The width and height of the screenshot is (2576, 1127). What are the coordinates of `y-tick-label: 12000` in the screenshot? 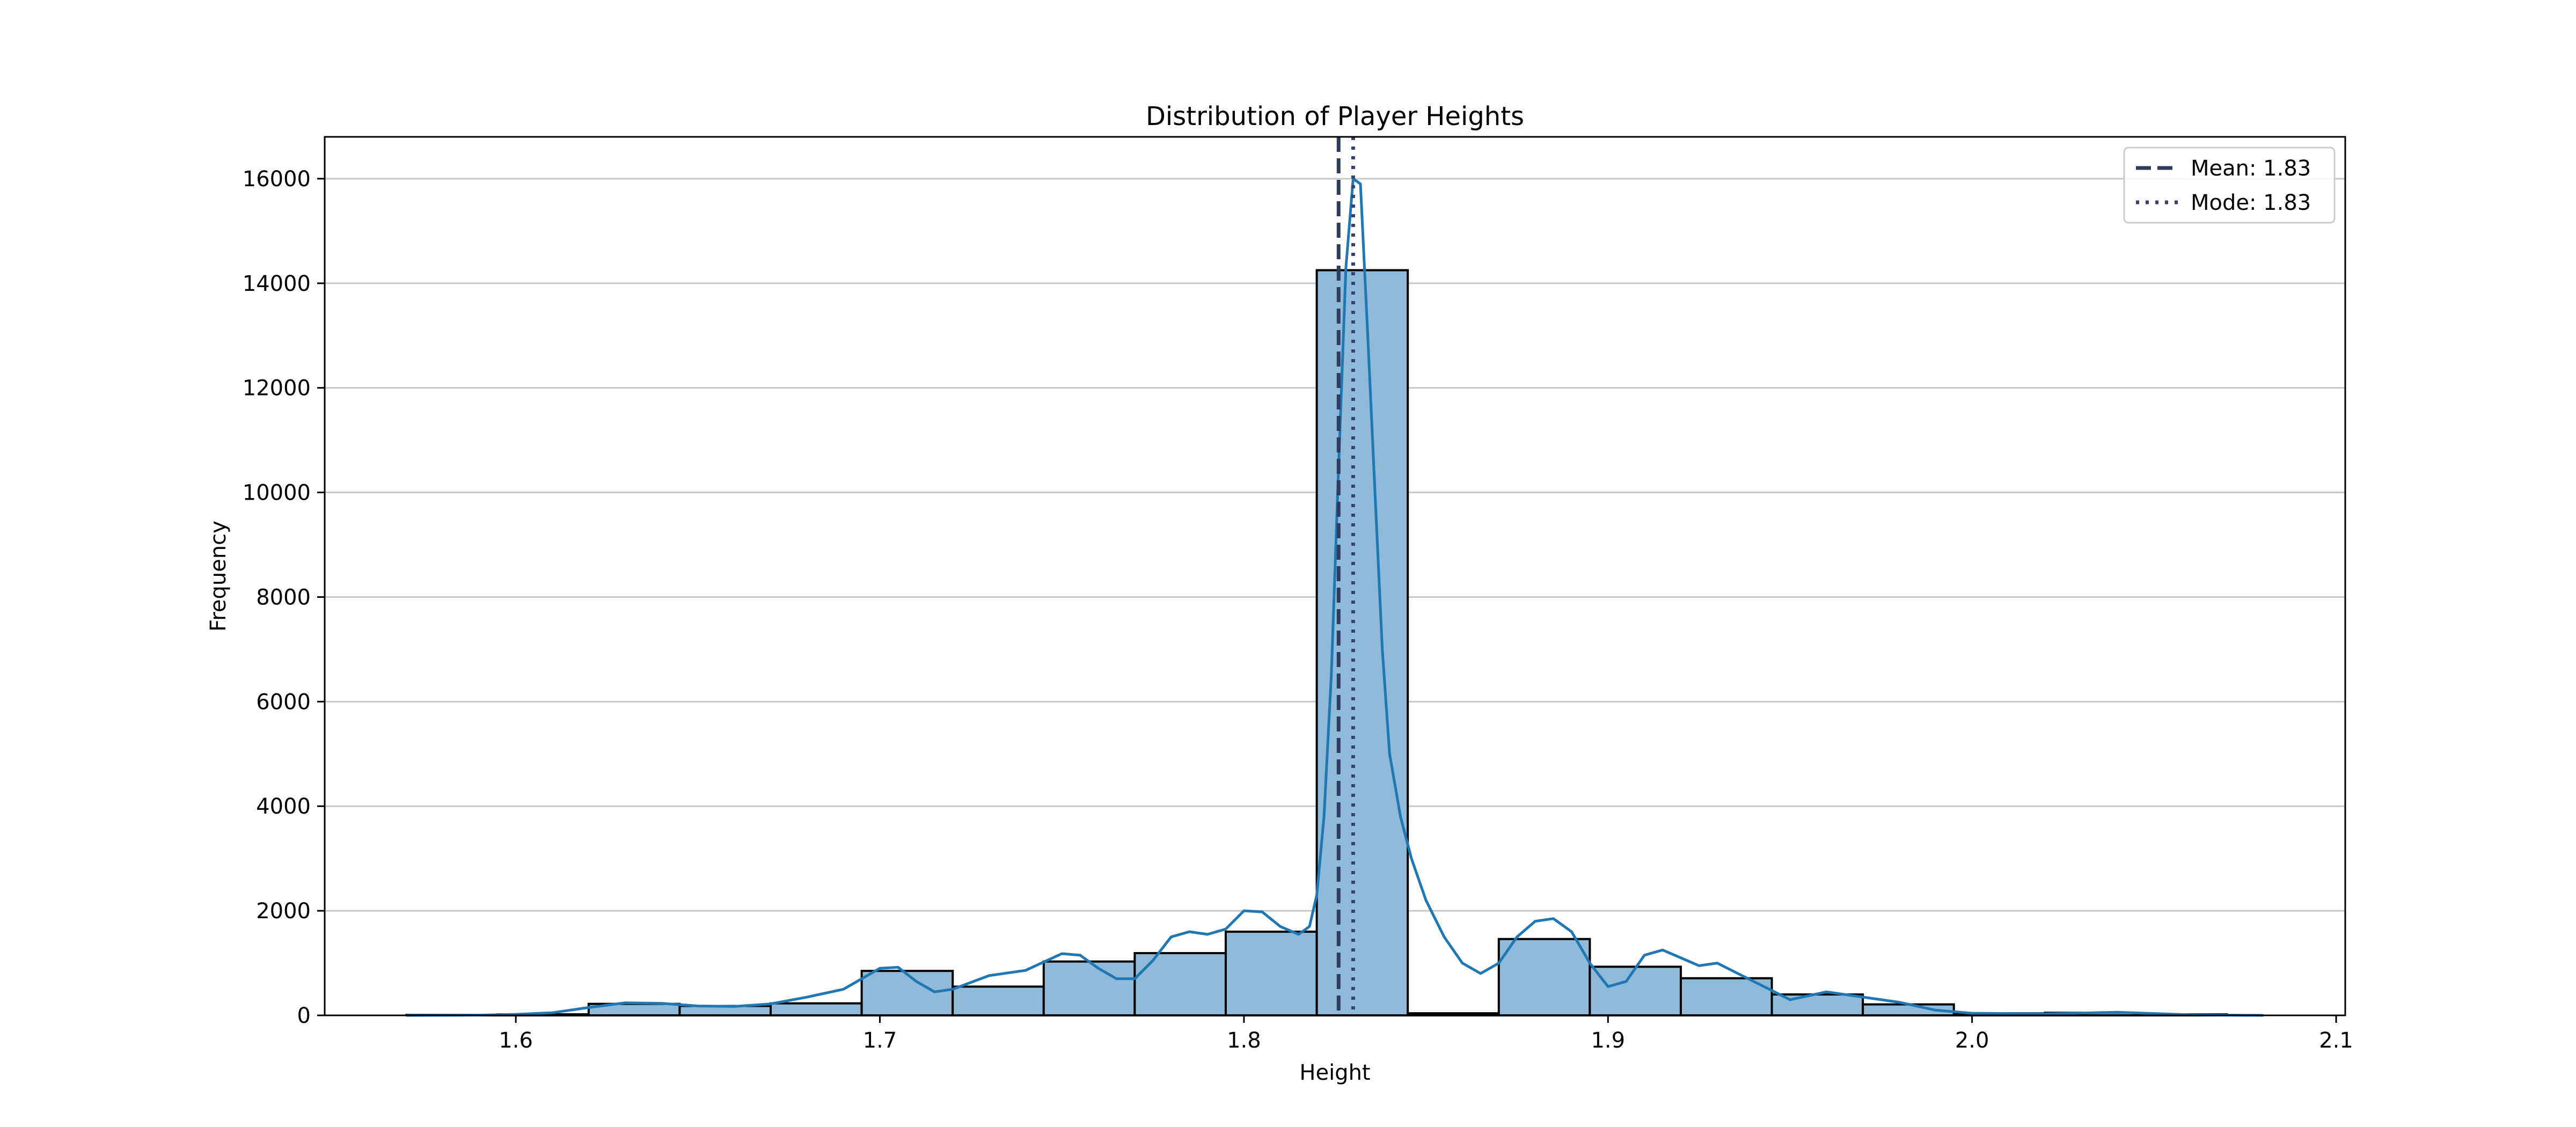 It's located at (277, 388).